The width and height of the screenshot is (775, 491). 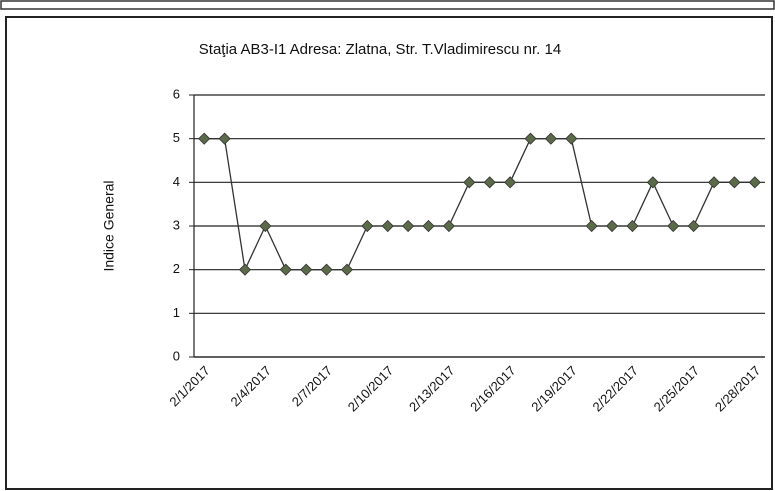 I want to click on y-tick-label: 2, so click(x=176, y=268).